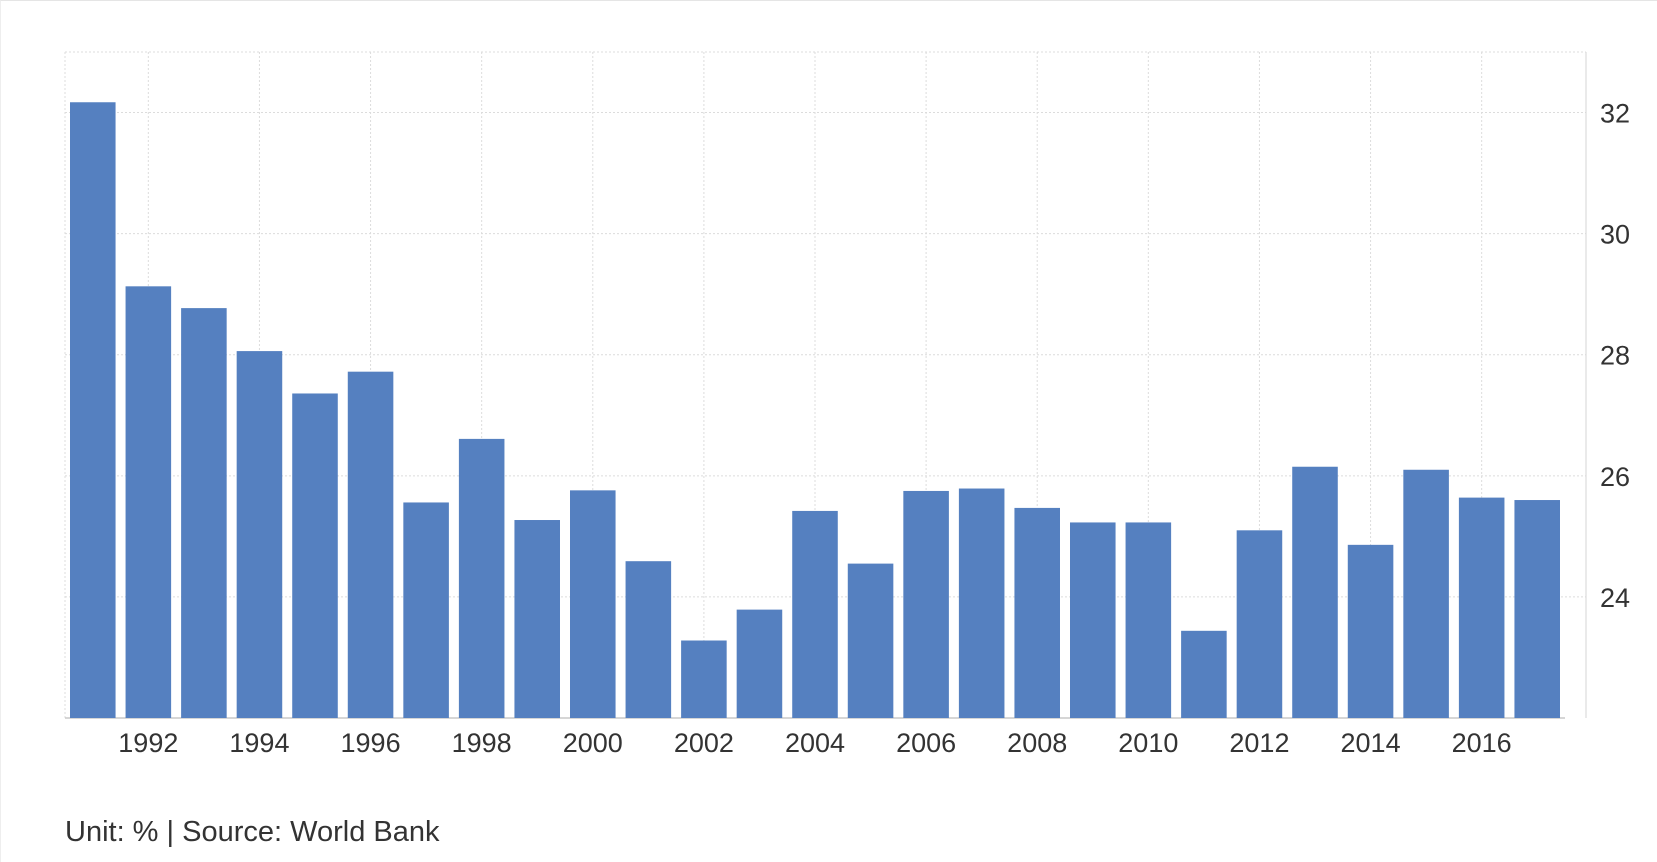 This screenshot has height=862, width=1657. What do you see at coordinates (1148, 743) in the screenshot?
I see `x-tick-label-2010: 2010` at bounding box center [1148, 743].